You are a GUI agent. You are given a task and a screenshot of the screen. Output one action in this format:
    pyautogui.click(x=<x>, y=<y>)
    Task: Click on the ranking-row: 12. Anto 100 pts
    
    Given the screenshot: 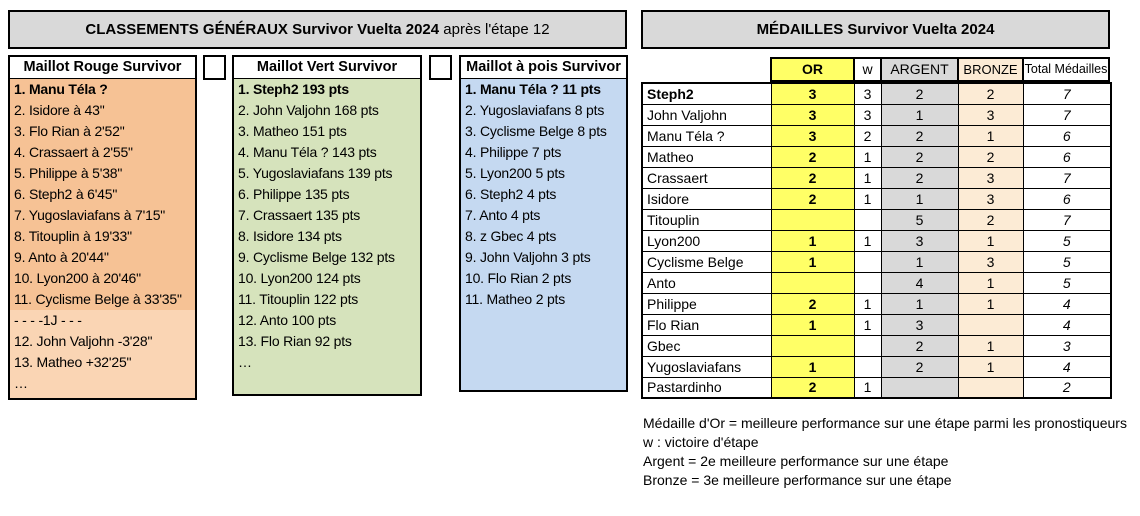 What is the action you would take?
    pyautogui.click(x=287, y=320)
    